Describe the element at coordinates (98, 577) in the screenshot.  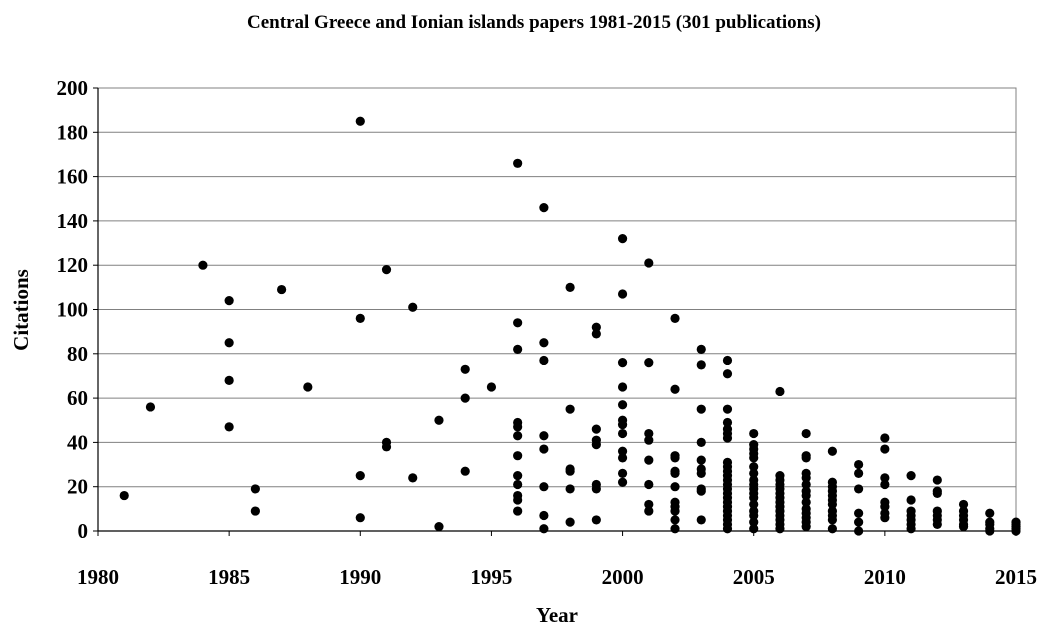
I see `x-tick-label: 1980` at that location.